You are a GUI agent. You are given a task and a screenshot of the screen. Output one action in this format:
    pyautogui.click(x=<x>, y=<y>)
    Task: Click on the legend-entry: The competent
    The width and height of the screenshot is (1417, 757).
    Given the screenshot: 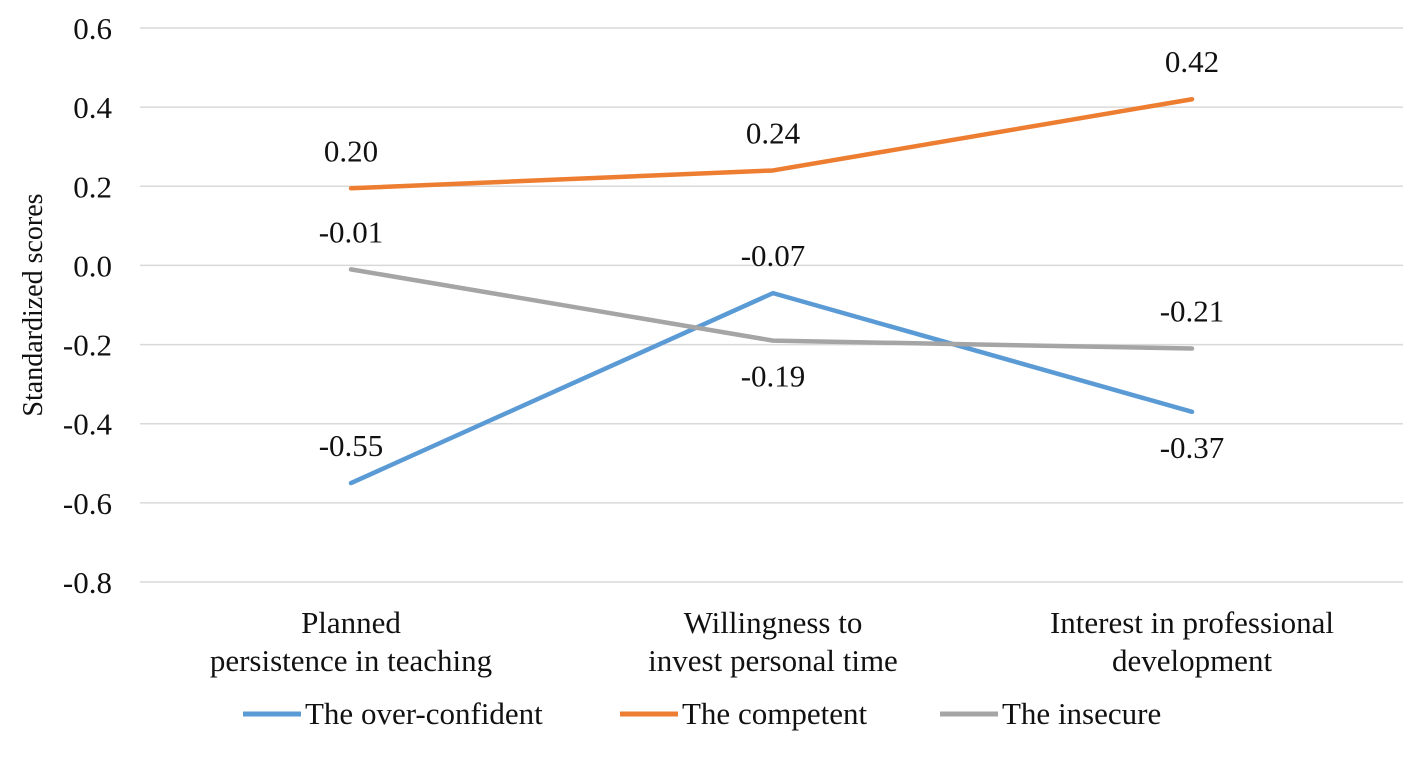 What is the action you would take?
    pyautogui.click(x=774, y=713)
    